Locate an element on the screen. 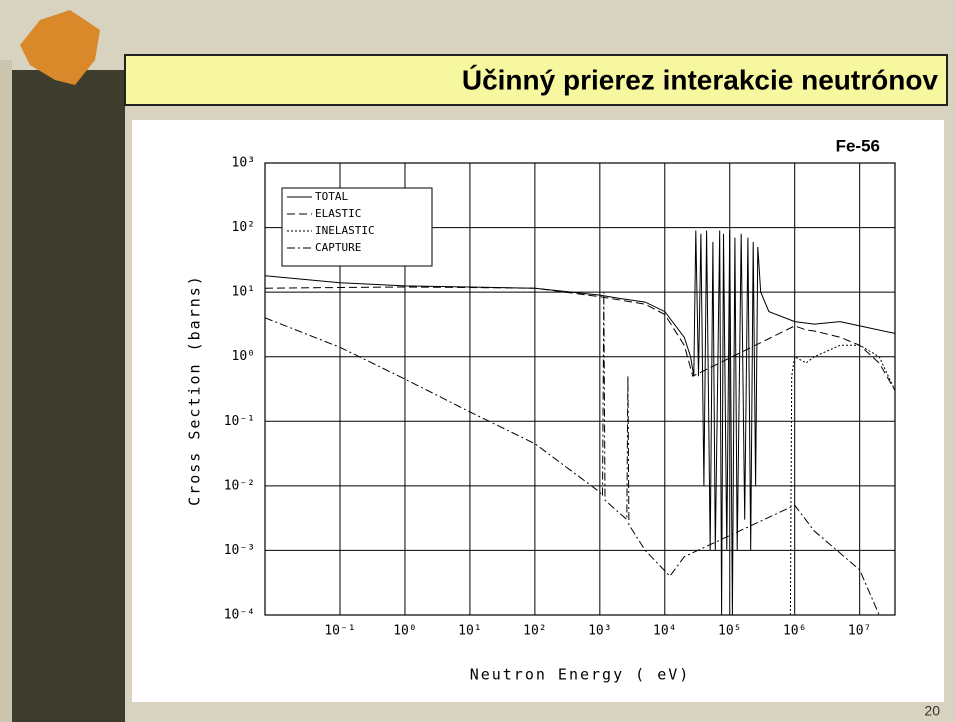 Image resolution: width=955 pixels, height=722 pixels. title-banner is located at coordinates (536, 80).